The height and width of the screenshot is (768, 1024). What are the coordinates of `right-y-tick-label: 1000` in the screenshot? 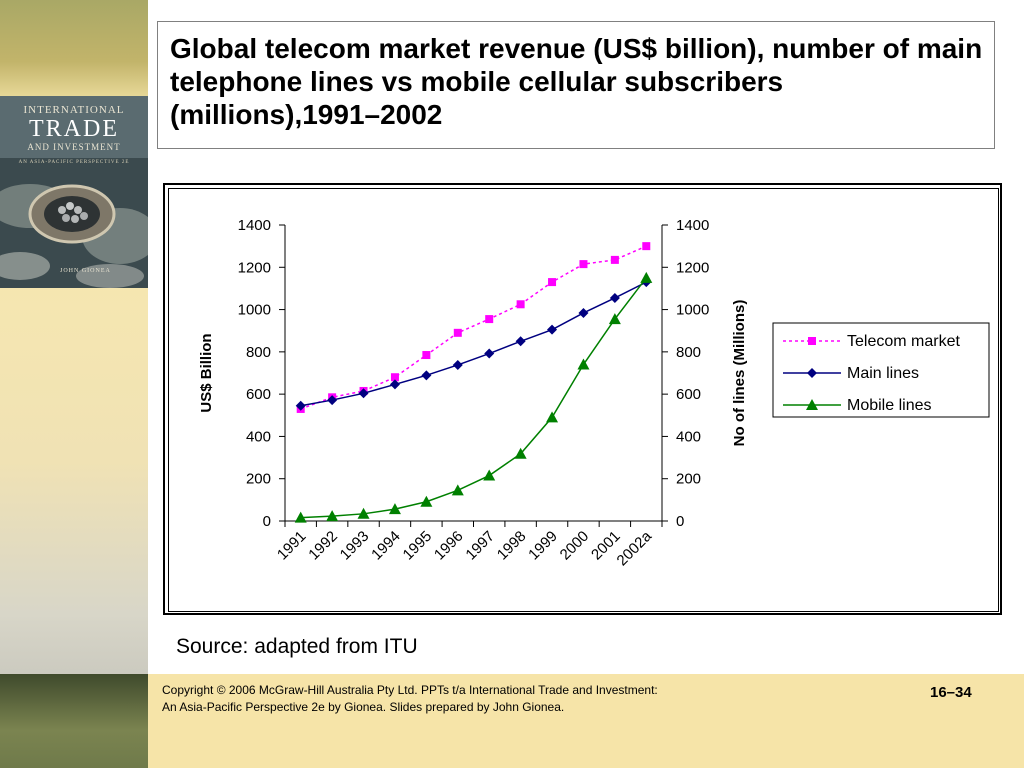 It's located at (692, 310).